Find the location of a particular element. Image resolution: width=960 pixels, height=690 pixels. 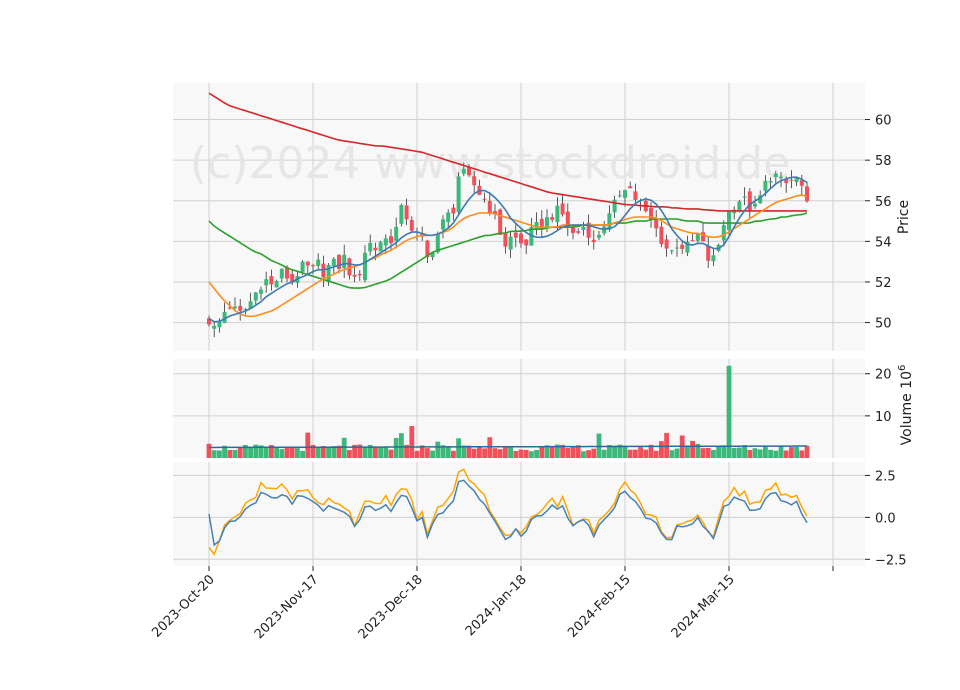

ma-mid-line is located at coordinates (508, 256).